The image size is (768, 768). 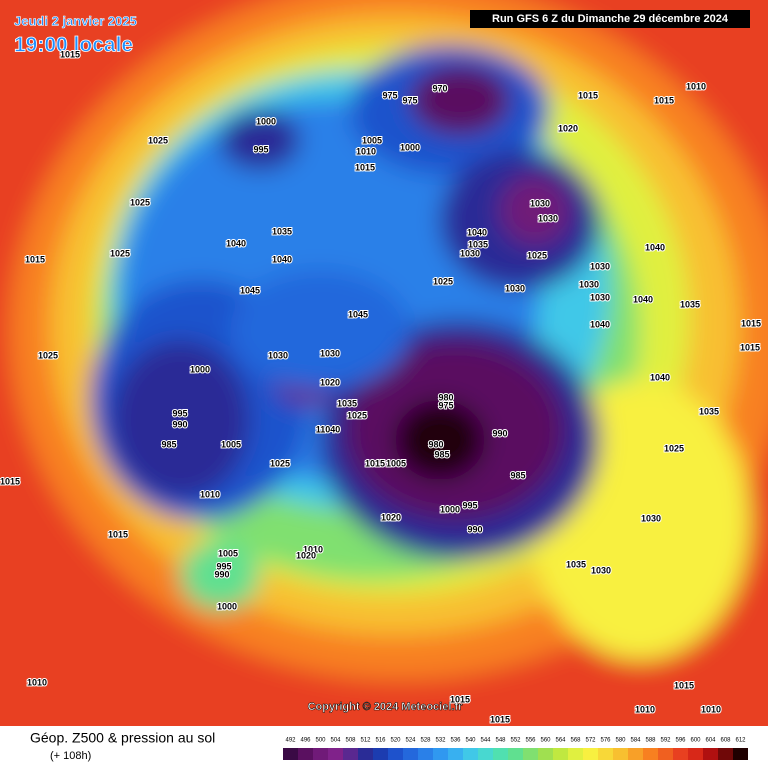 What do you see at coordinates (665, 741) in the screenshot?
I see `colorbar-label: 592` at bounding box center [665, 741].